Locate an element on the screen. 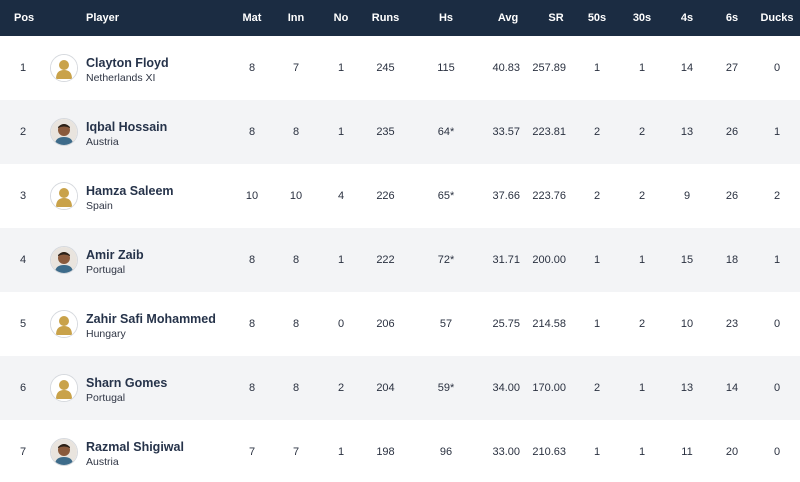 The height and width of the screenshot is (482, 800). player-name-link: Amir Zaib is located at coordinates (115, 255).